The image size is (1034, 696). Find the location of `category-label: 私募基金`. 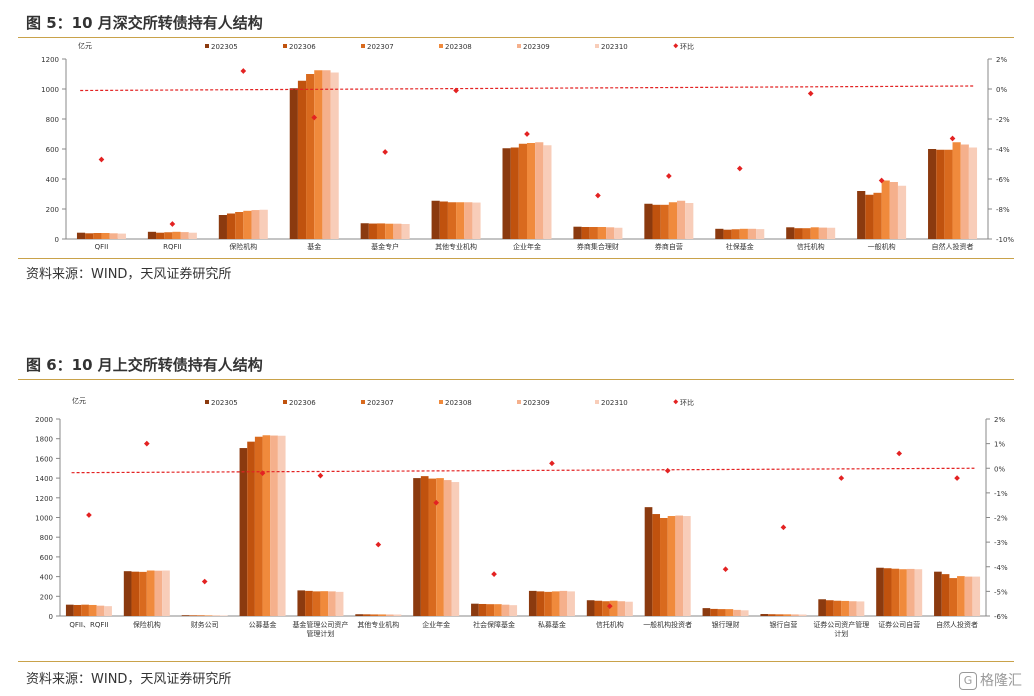

category-label: 私募基金 is located at coordinates (552, 624).